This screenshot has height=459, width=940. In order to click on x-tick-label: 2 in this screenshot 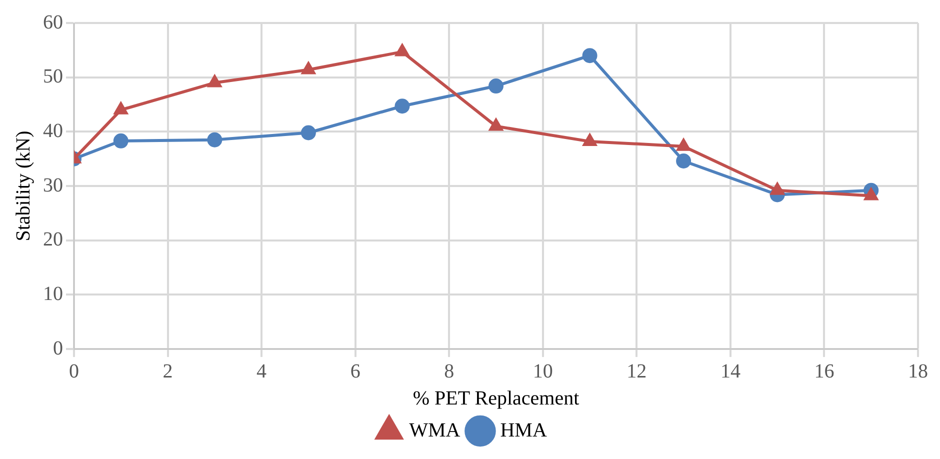, I will do `click(167, 371)`.